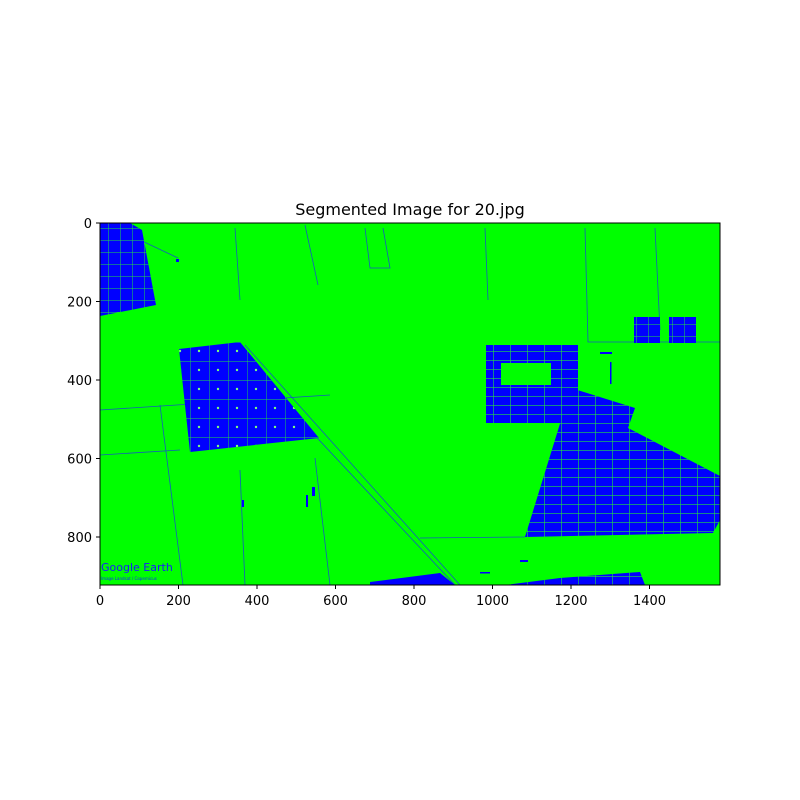  Describe the element at coordinates (414, 601) in the screenshot. I see `x-tick-label: 800` at that location.